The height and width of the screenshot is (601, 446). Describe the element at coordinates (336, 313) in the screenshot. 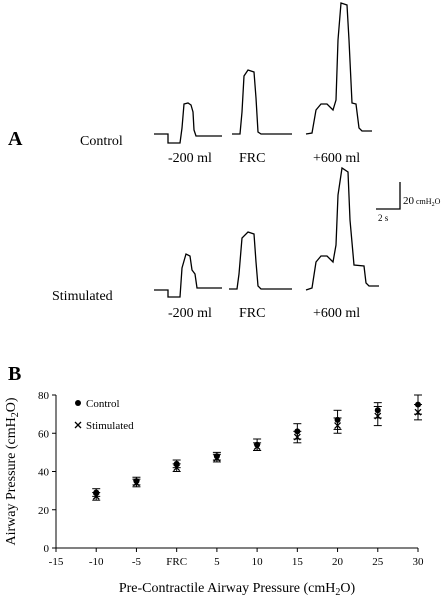

I see `stimulated-label-plus600: +600 ml` at that location.